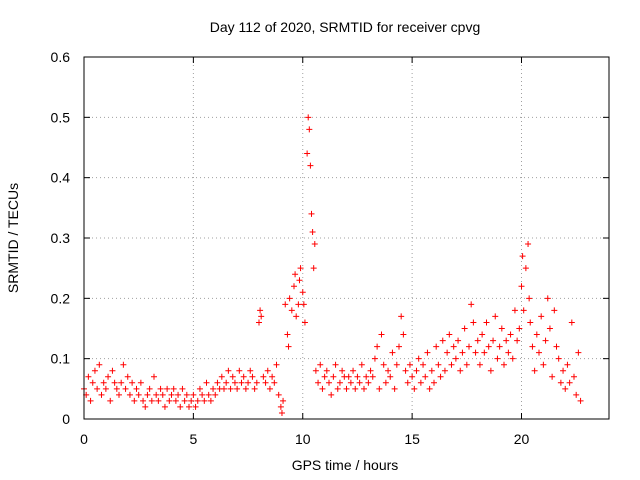 The width and height of the screenshot is (640, 480). What do you see at coordinates (193, 439) in the screenshot?
I see `x-tick-label: 5` at bounding box center [193, 439].